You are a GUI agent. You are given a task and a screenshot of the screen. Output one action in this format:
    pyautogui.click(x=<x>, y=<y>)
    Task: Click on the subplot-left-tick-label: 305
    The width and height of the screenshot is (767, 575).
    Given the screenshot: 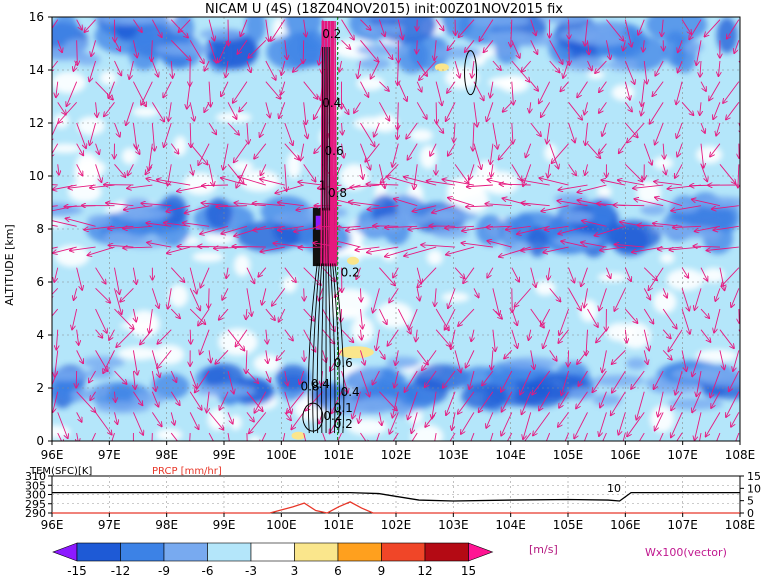 What is the action you would take?
    pyautogui.click(x=35, y=485)
    